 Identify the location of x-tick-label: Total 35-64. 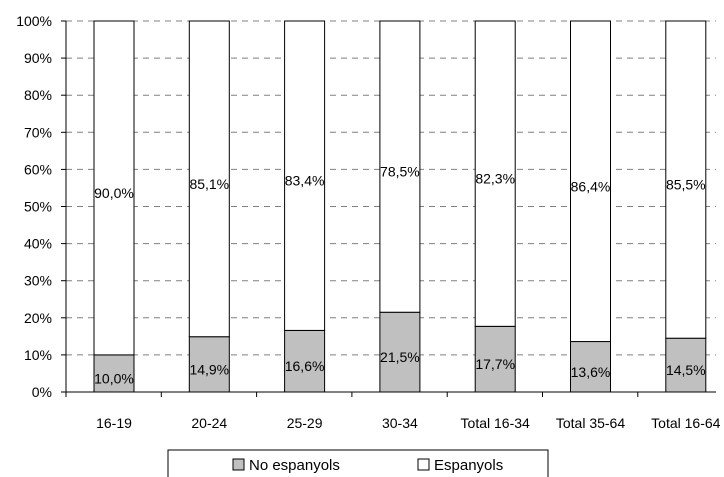
(590, 423).